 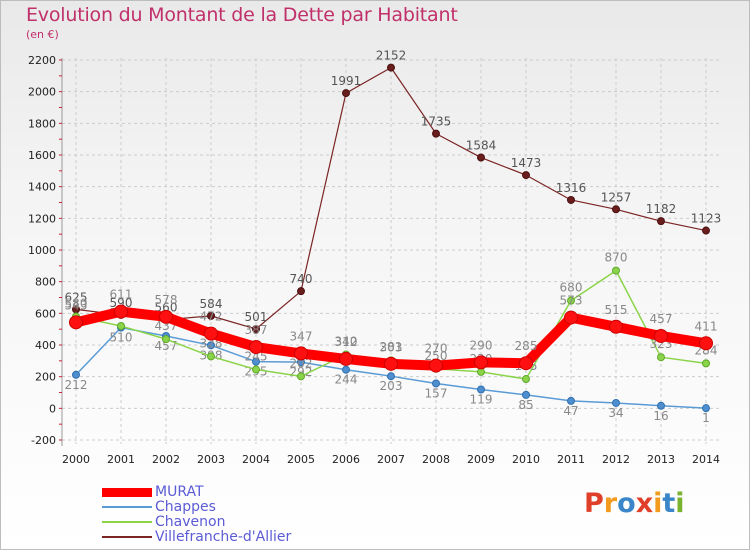 I want to click on legend-swatch-chappes, so click(x=127, y=507).